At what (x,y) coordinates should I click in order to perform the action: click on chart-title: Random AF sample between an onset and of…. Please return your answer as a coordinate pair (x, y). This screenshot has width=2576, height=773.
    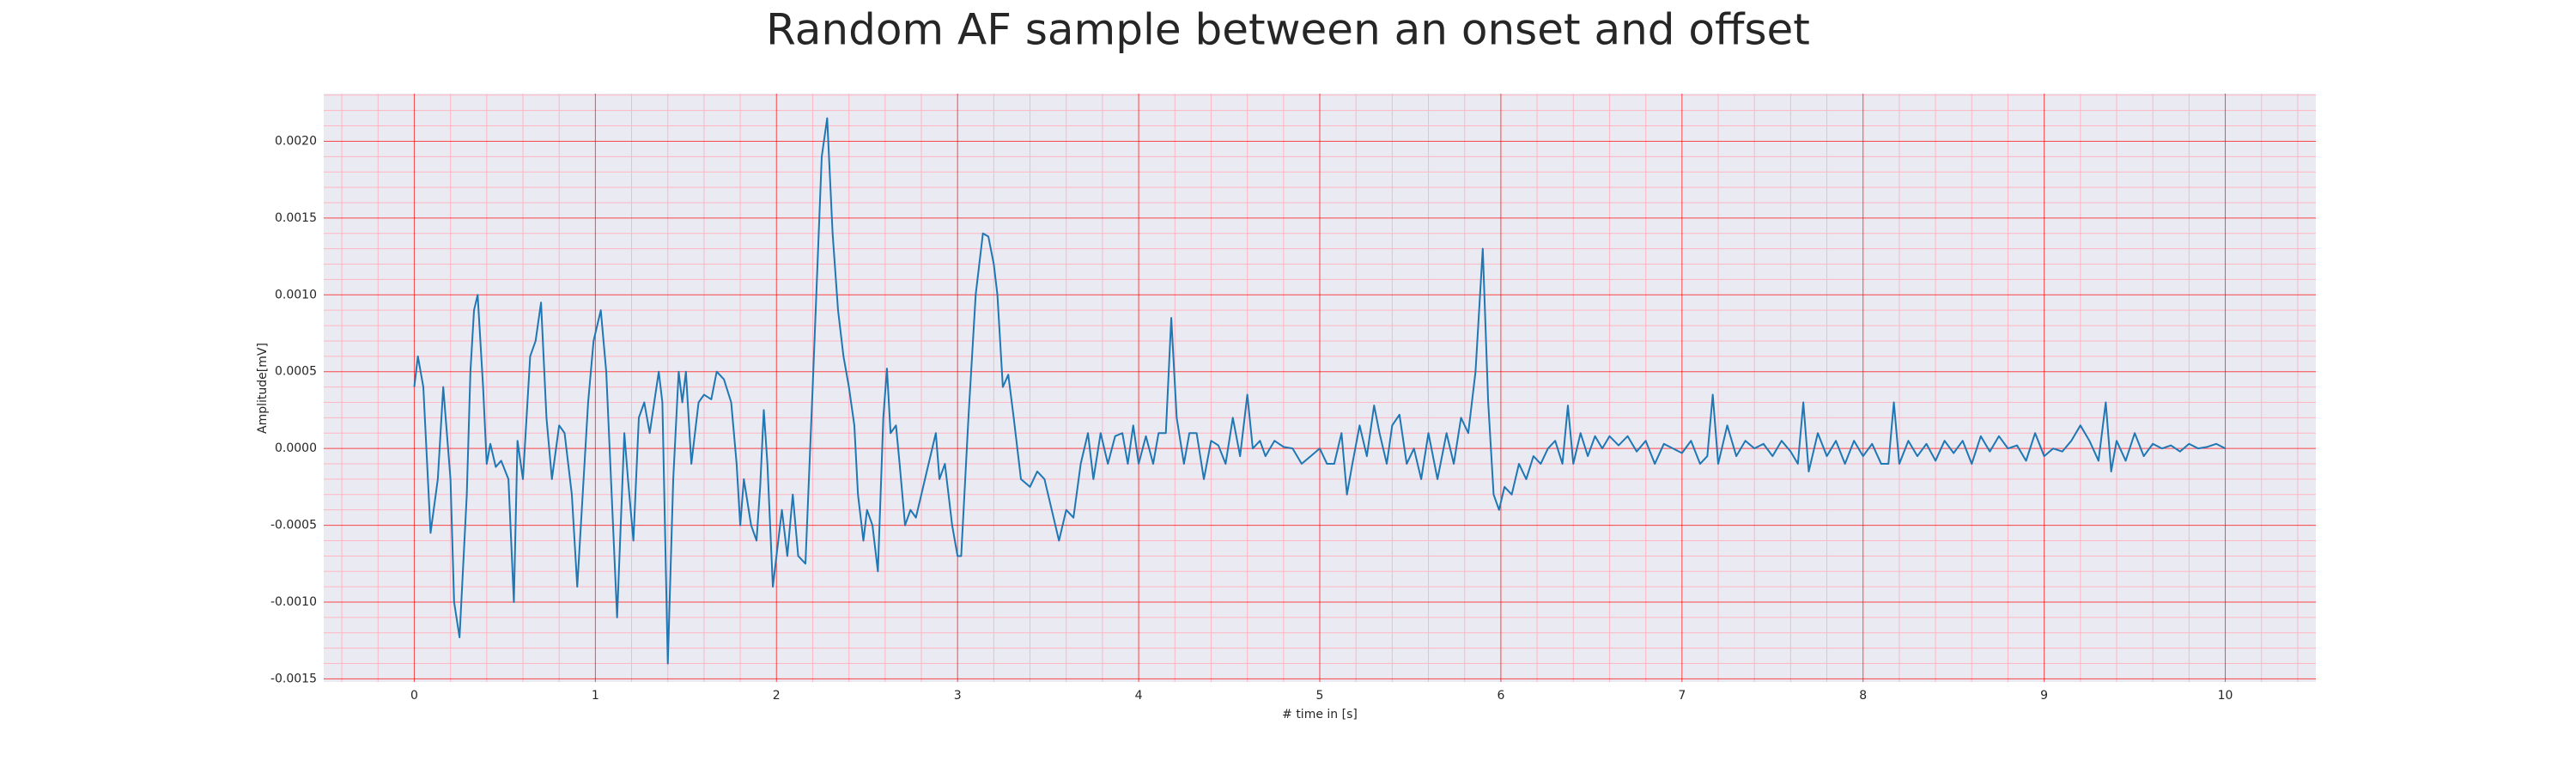
    Looking at the image, I should click on (1288, 30).